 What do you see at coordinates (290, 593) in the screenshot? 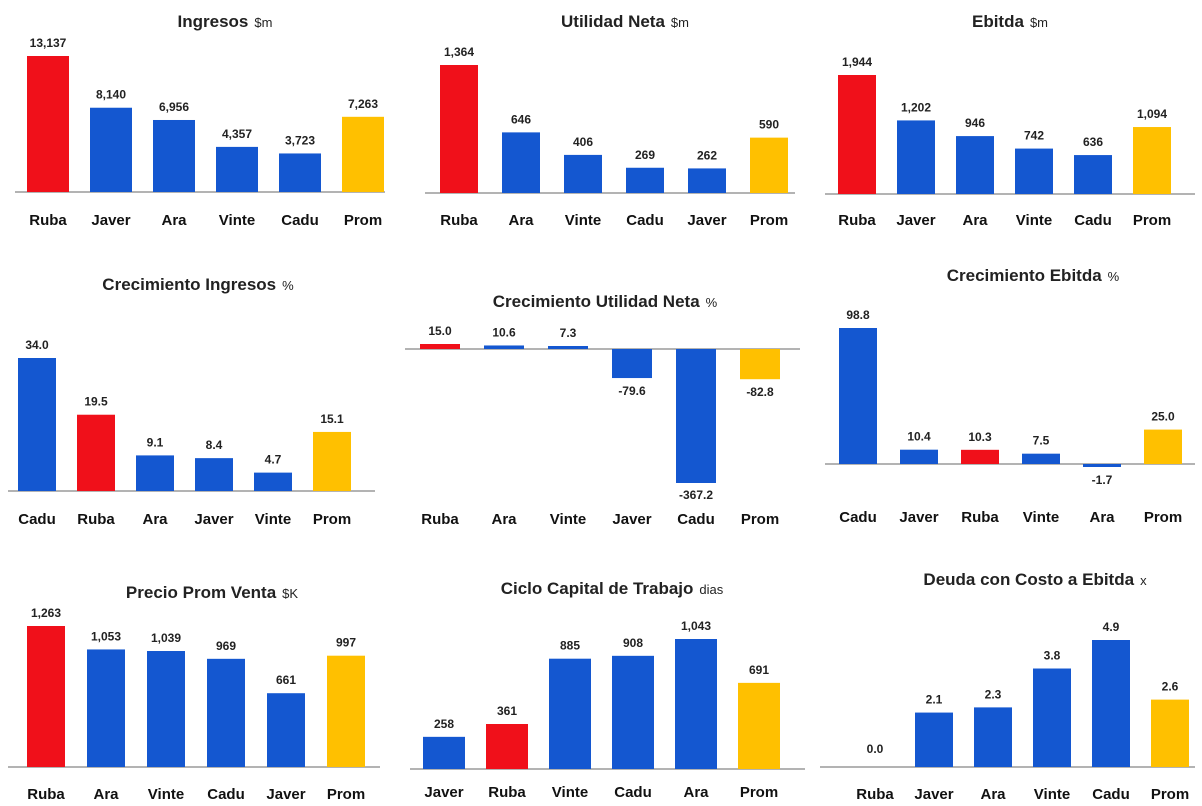
I see `chart-title-unit: $K` at bounding box center [290, 593].